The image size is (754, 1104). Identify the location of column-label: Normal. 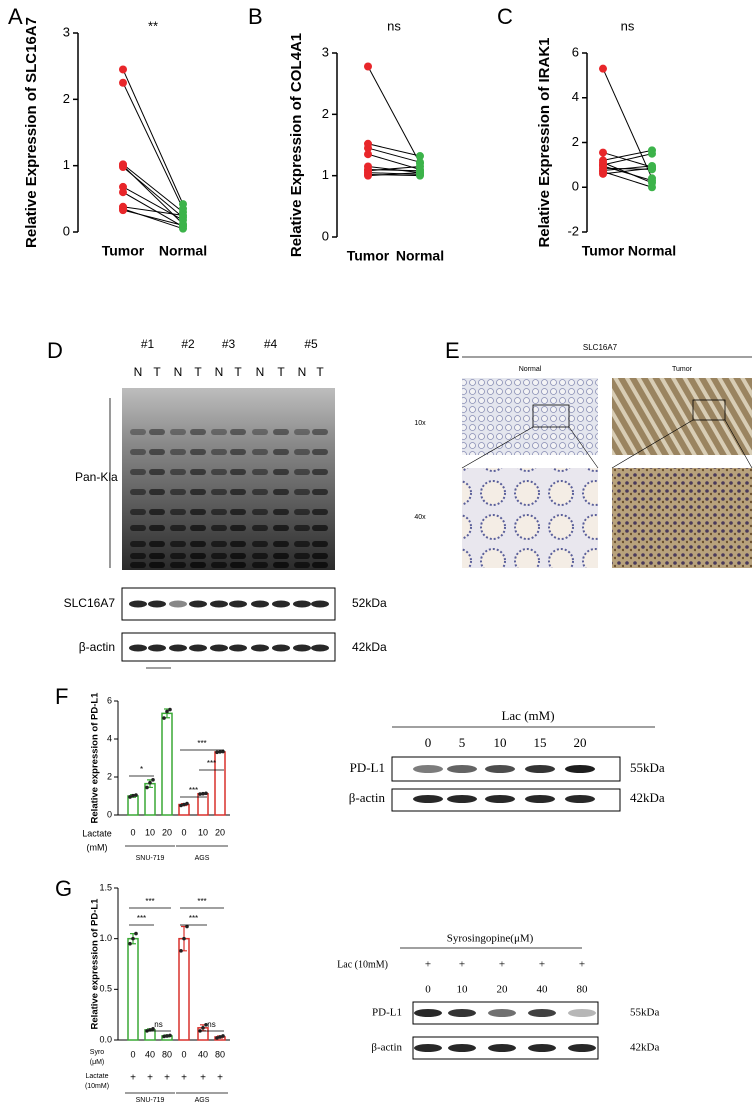
(530, 369).